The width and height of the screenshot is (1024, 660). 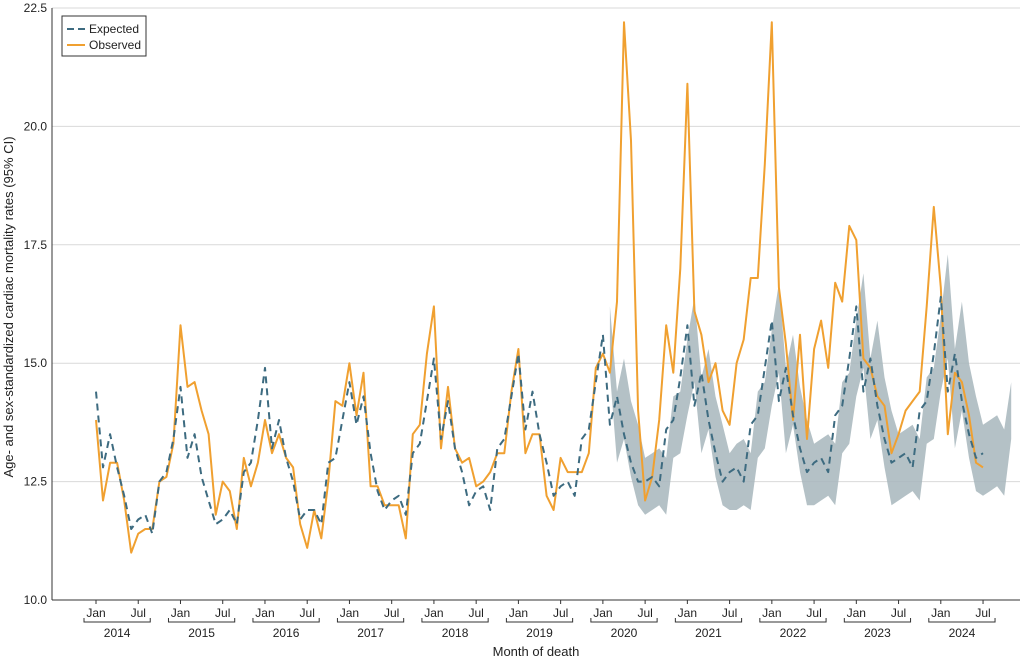 What do you see at coordinates (536, 651) in the screenshot?
I see `x-axis-label: Month of death` at bounding box center [536, 651].